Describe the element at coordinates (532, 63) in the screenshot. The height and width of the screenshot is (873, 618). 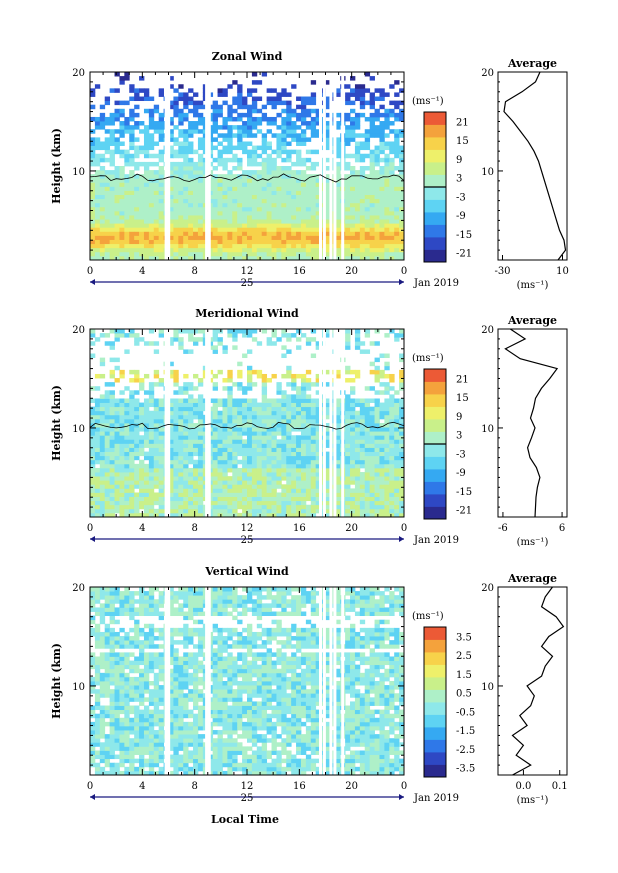
I see `profile-title: Average` at that location.